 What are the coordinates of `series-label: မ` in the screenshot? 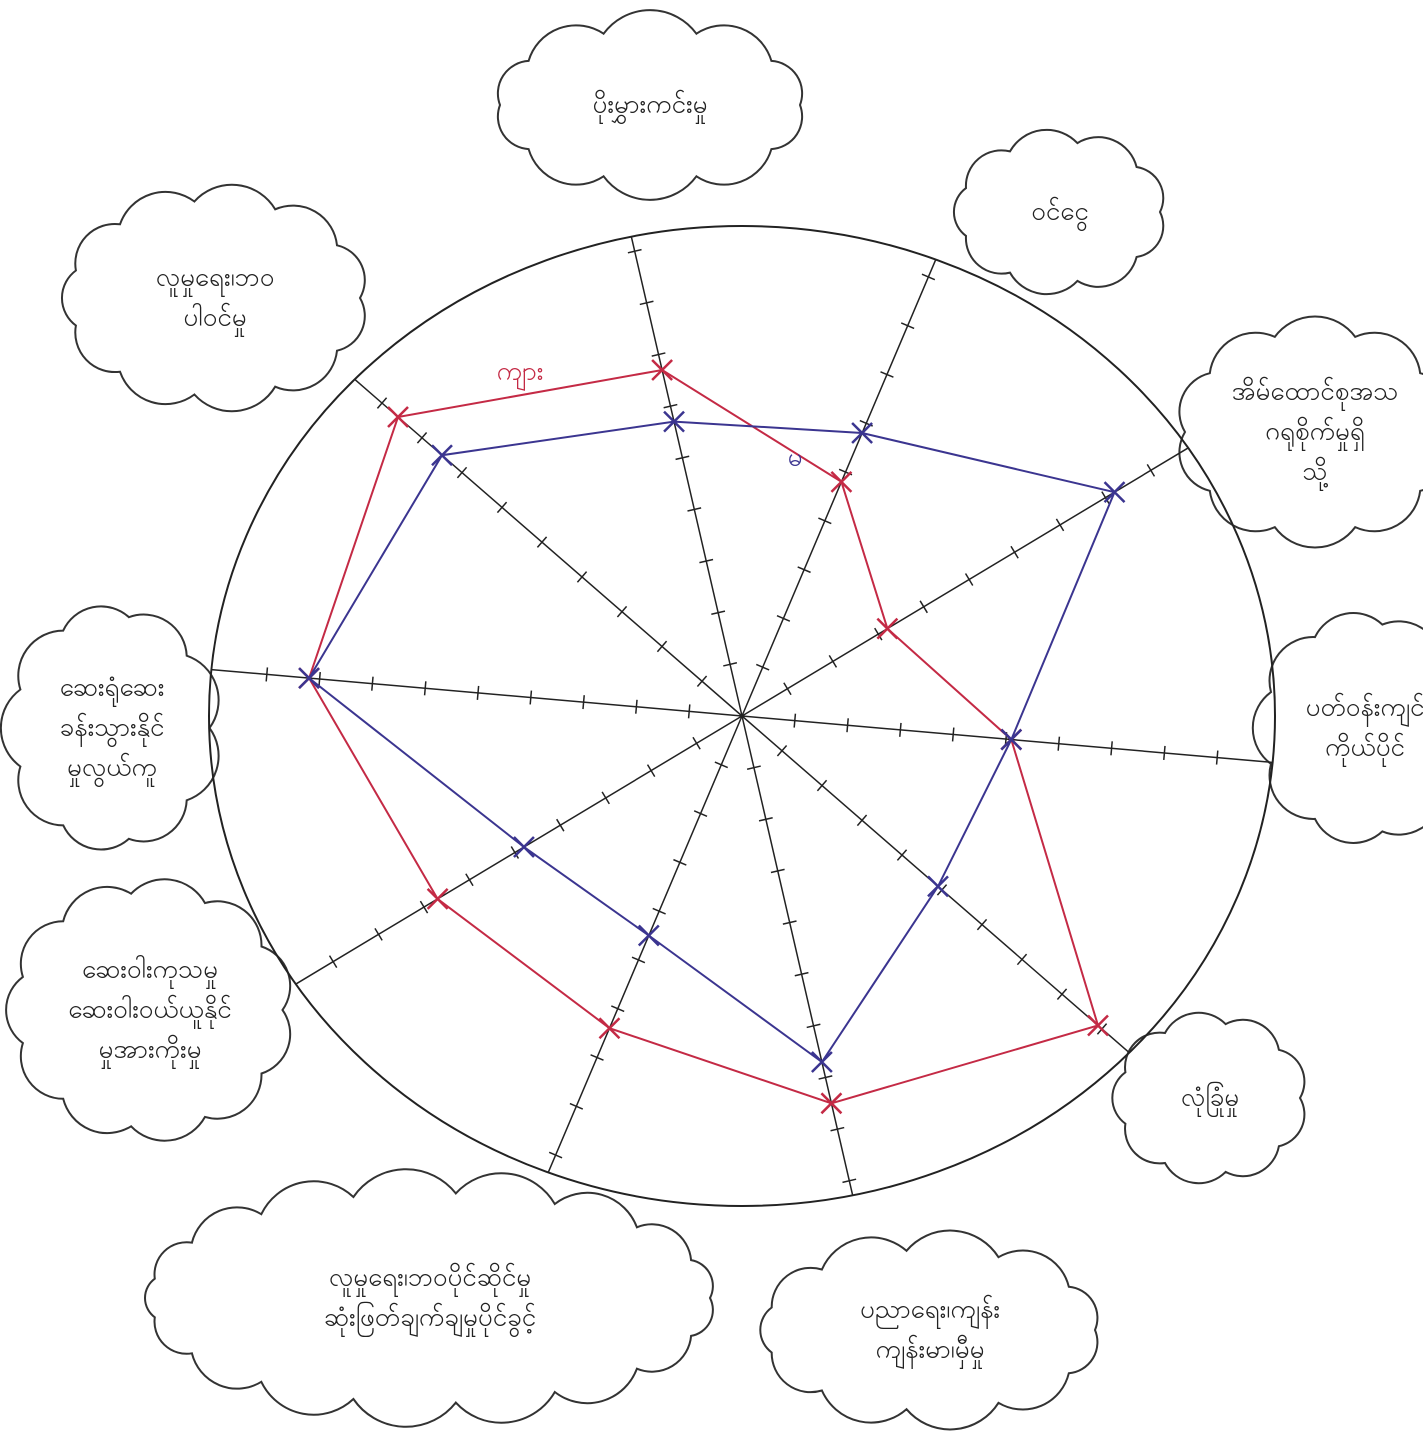 It's located at (795, 458).